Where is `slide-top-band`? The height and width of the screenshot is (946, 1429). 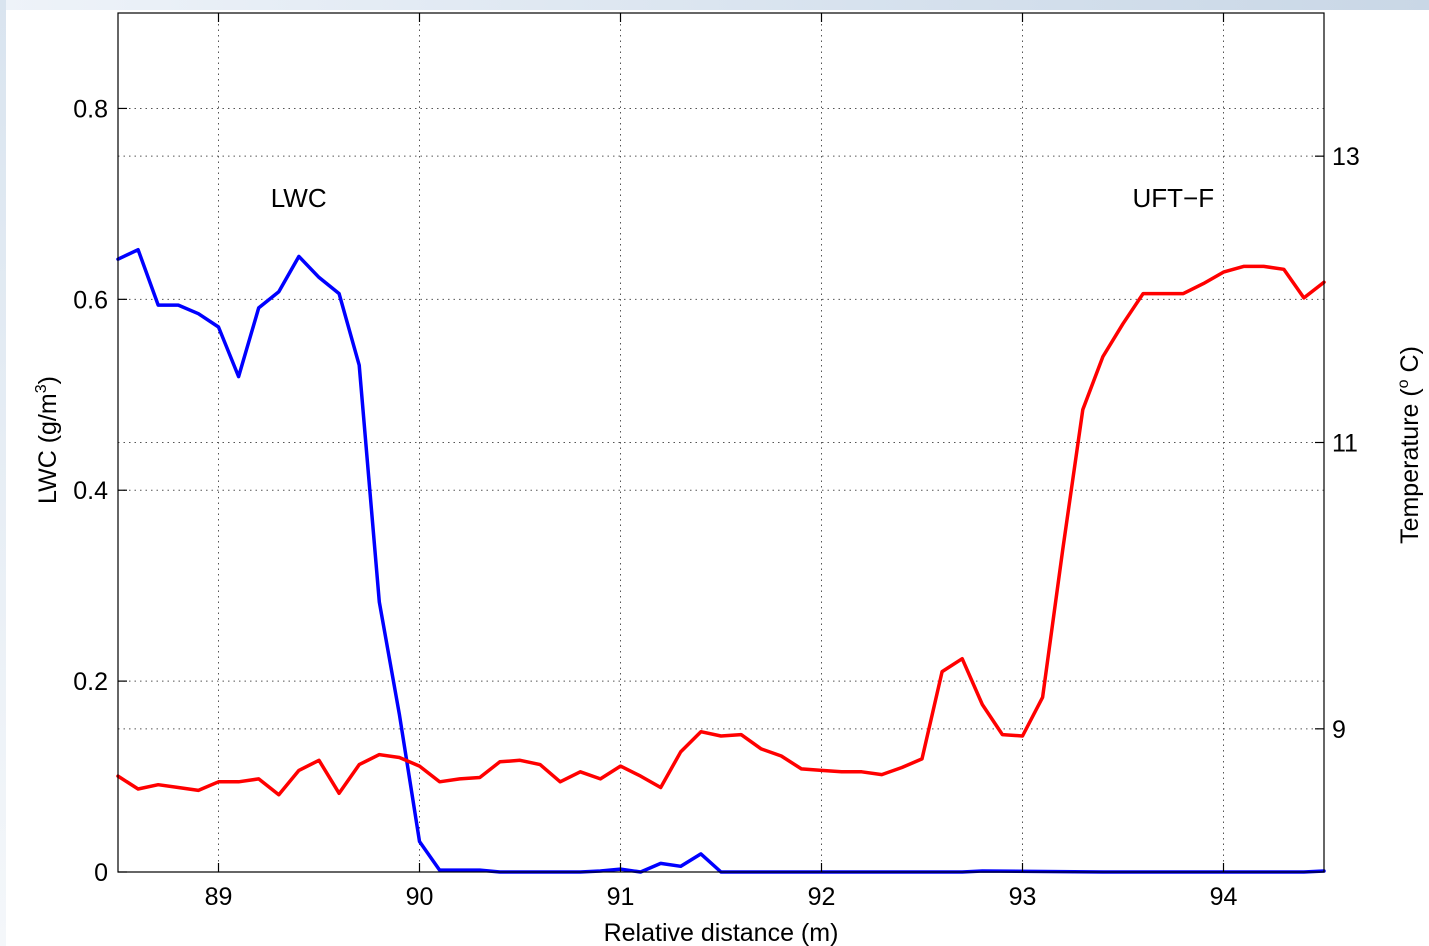 slide-top-band is located at coordinates (714, 5).